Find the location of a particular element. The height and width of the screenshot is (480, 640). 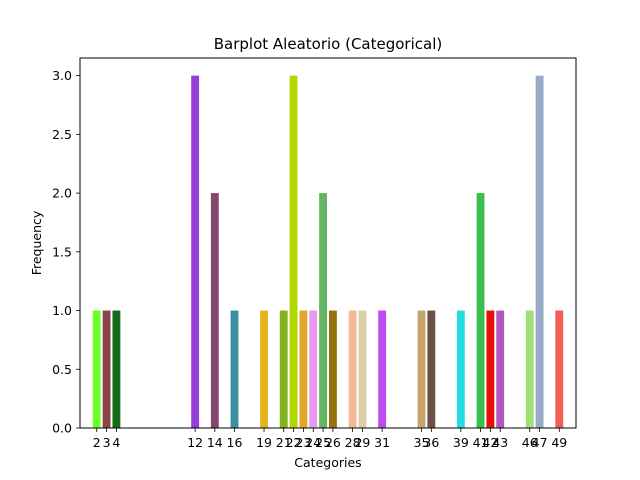

y-tick-label-1.5: 1.5 is located at coordinates (62, 251).